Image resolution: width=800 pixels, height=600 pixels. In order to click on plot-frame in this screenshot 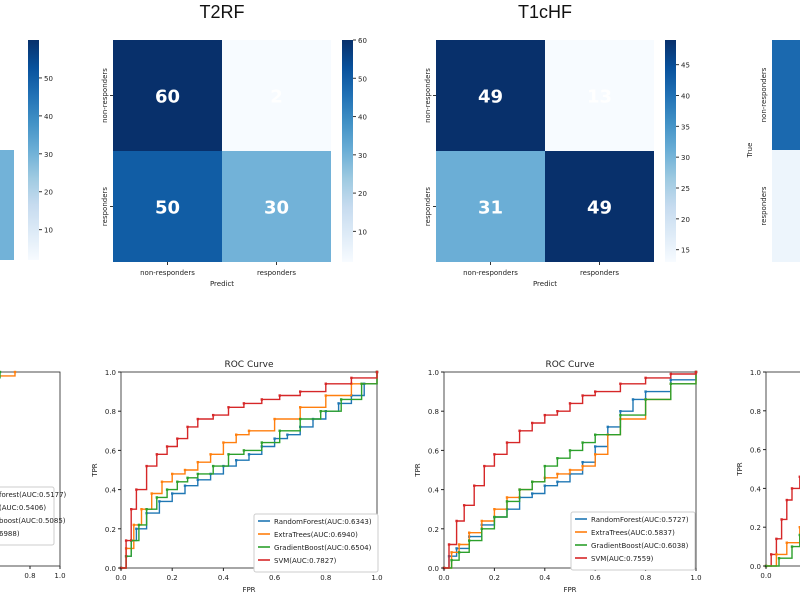, I will do `click(249, 470)`.